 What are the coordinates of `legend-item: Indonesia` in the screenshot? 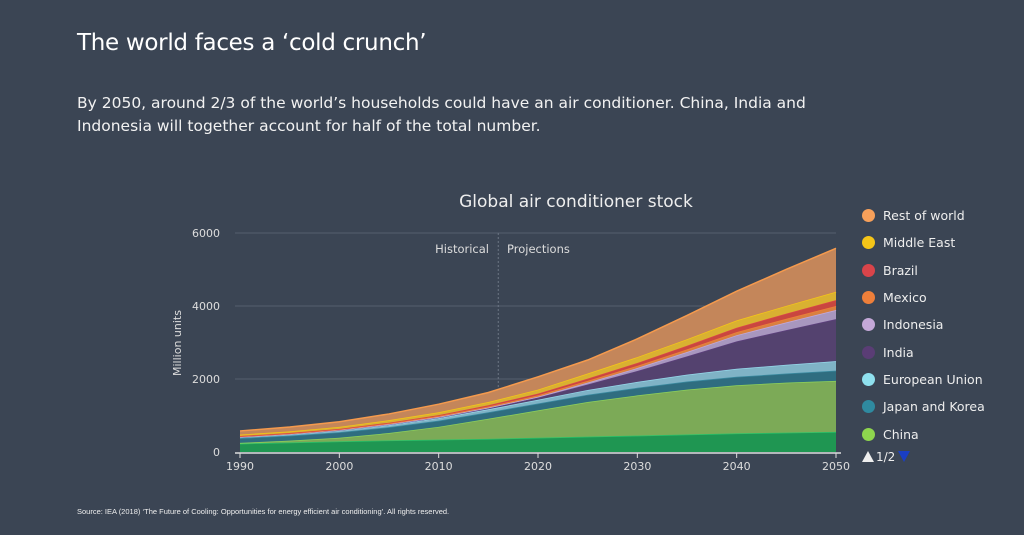 It's located at (923, 324).